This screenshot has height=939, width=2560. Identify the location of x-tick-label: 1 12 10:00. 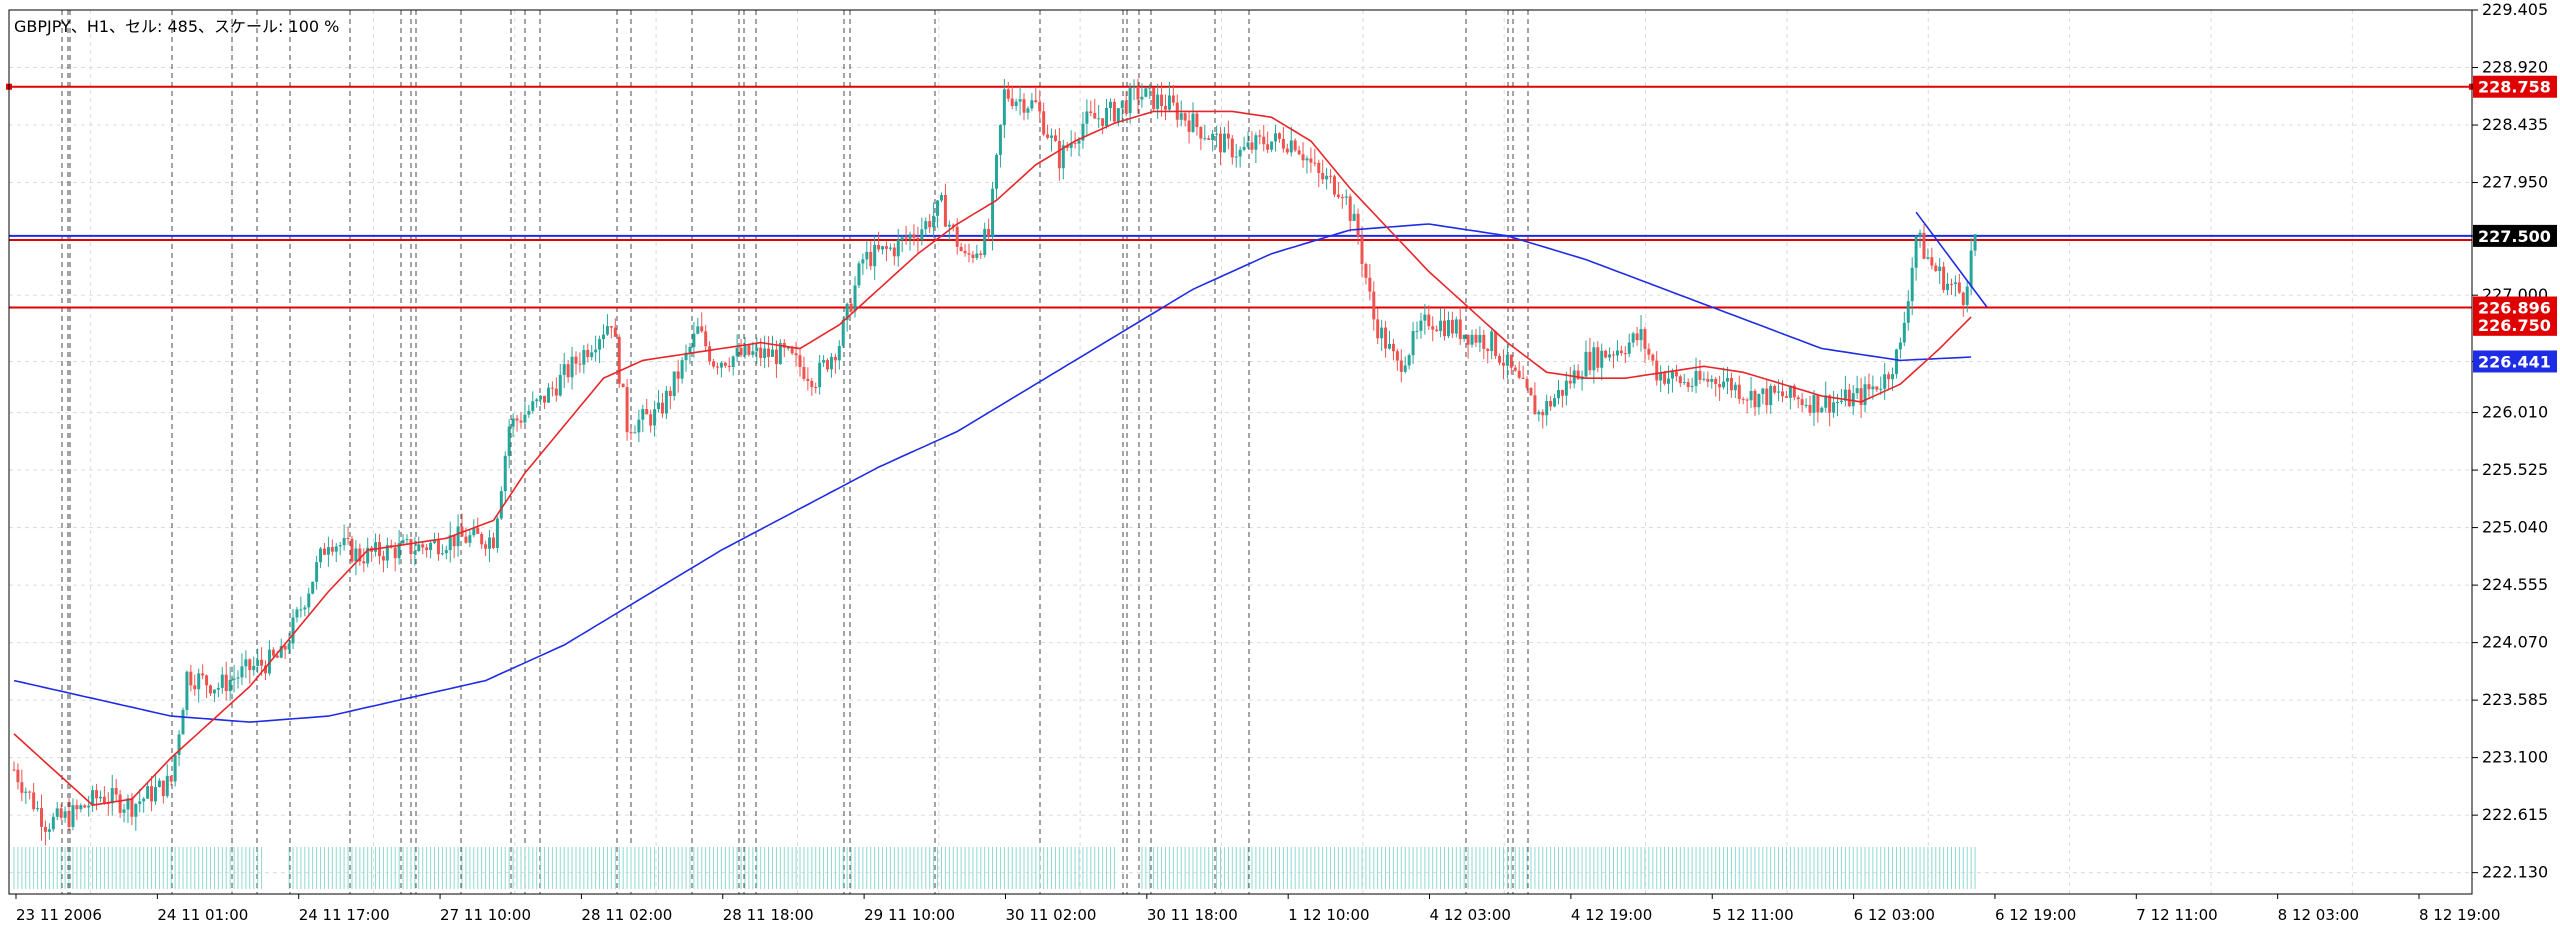
(1328, 915).